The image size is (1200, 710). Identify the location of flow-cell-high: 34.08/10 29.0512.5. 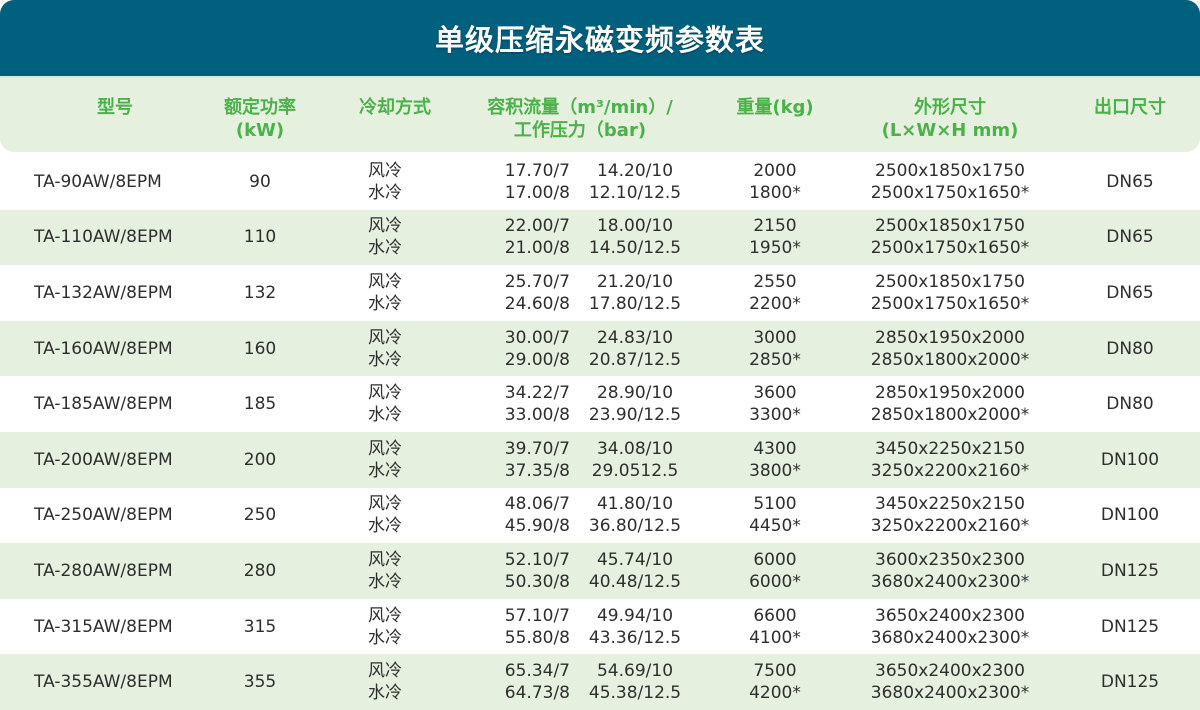
(635, 460).